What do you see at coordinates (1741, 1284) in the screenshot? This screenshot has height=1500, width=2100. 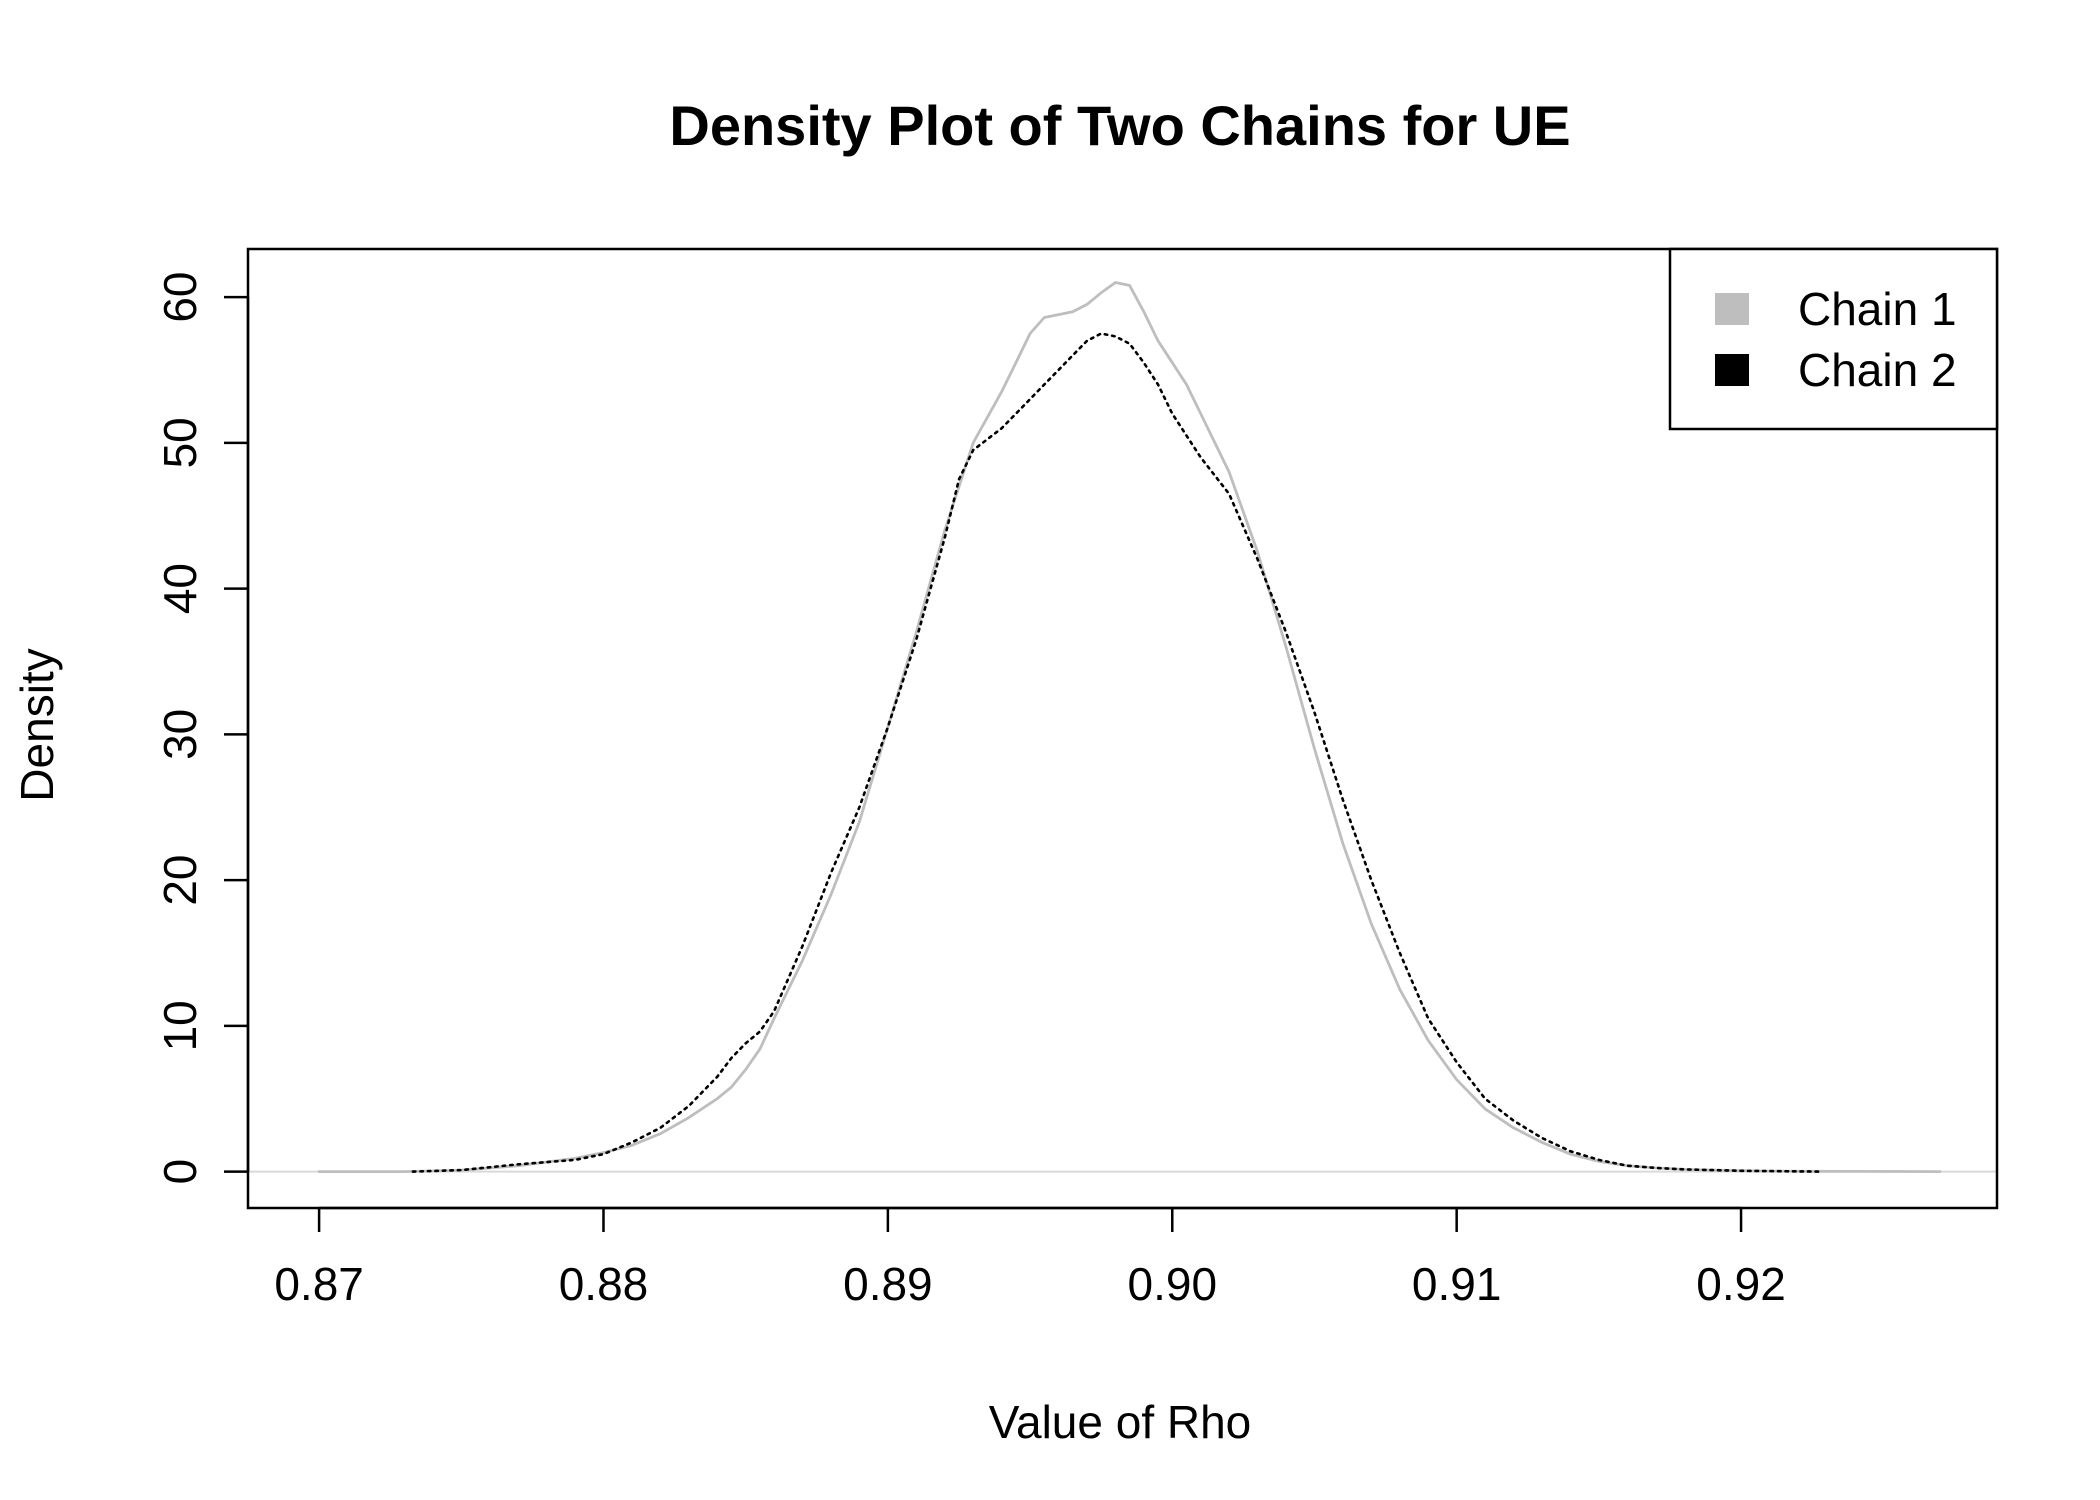 I see `x-tick-label-0.92: 0.92` at bounding box center [1741, 1284].